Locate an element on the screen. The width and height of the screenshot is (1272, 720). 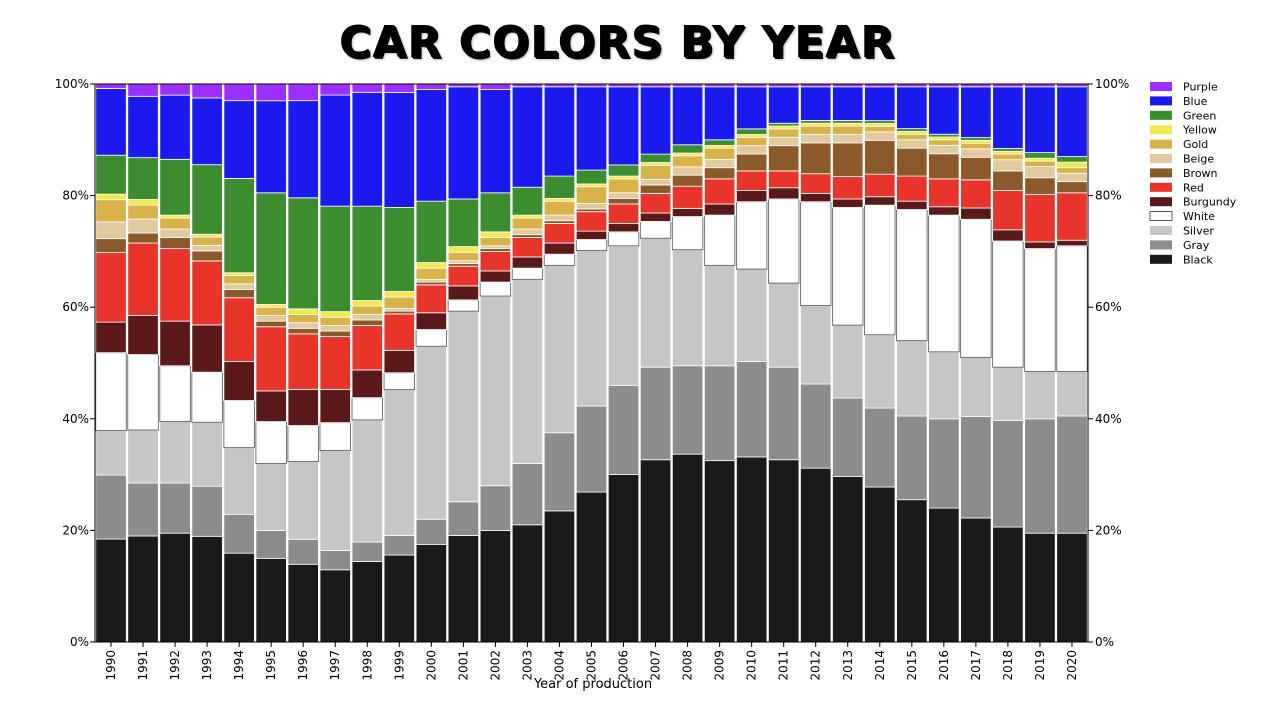
legend-swatch-silver is located at coordinates (1161, 230).